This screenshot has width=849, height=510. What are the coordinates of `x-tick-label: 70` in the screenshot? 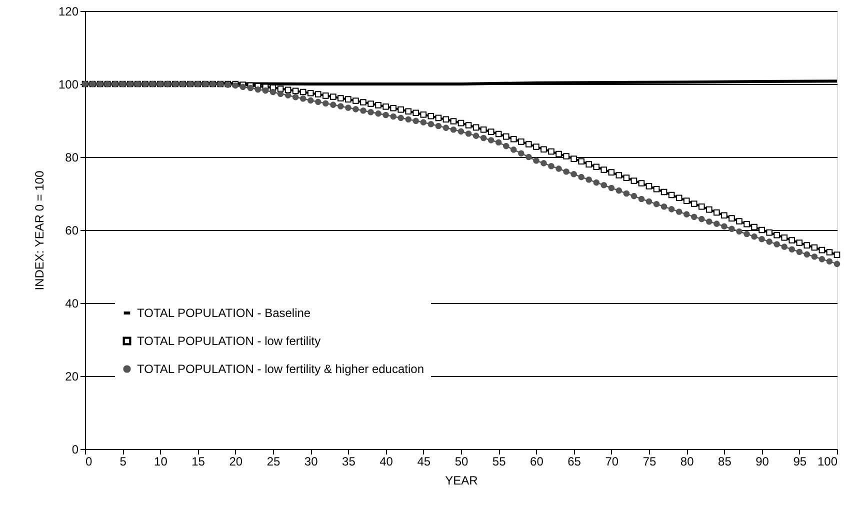 It's located at (612, 461).